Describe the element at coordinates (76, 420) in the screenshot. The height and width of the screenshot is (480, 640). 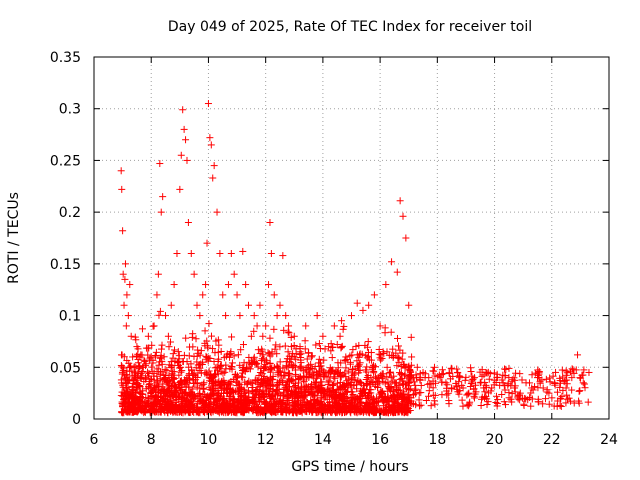
I see `y-tick-label: 0` at that location.